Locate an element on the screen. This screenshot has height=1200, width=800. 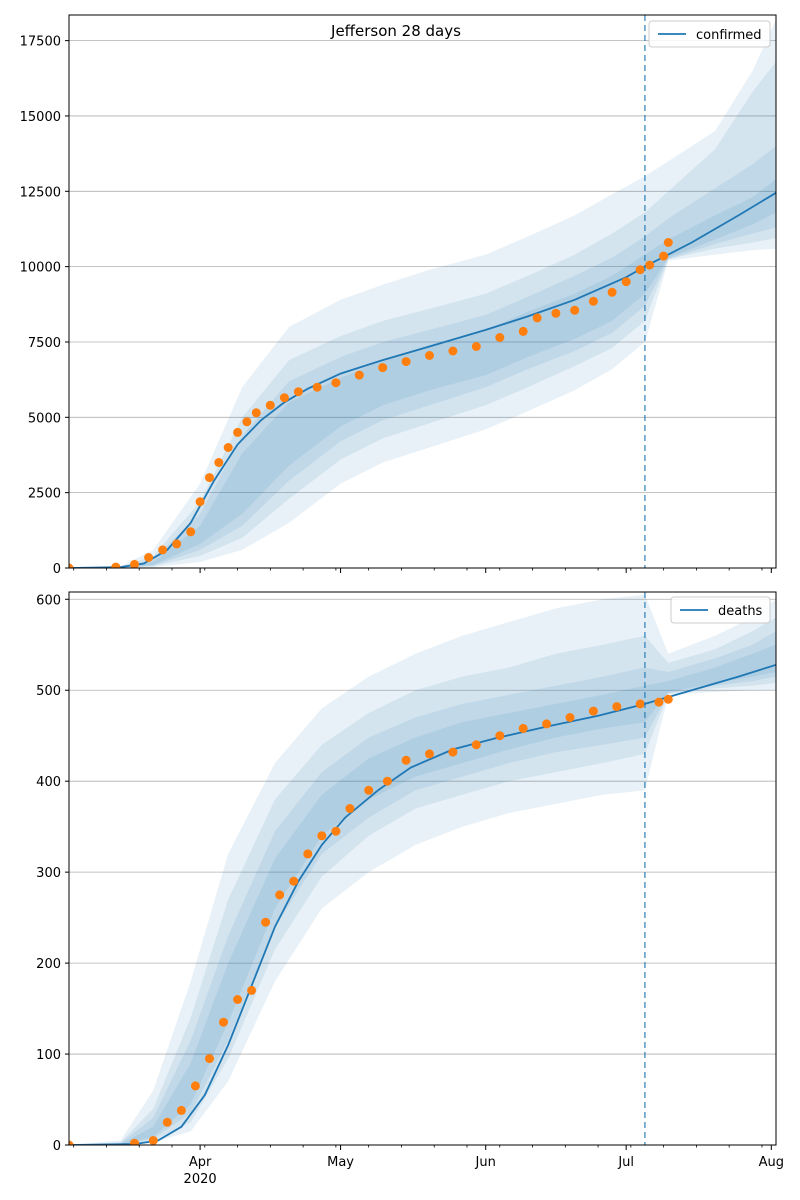
x-tick-label: Apr is located at coordinates (200, 1162).